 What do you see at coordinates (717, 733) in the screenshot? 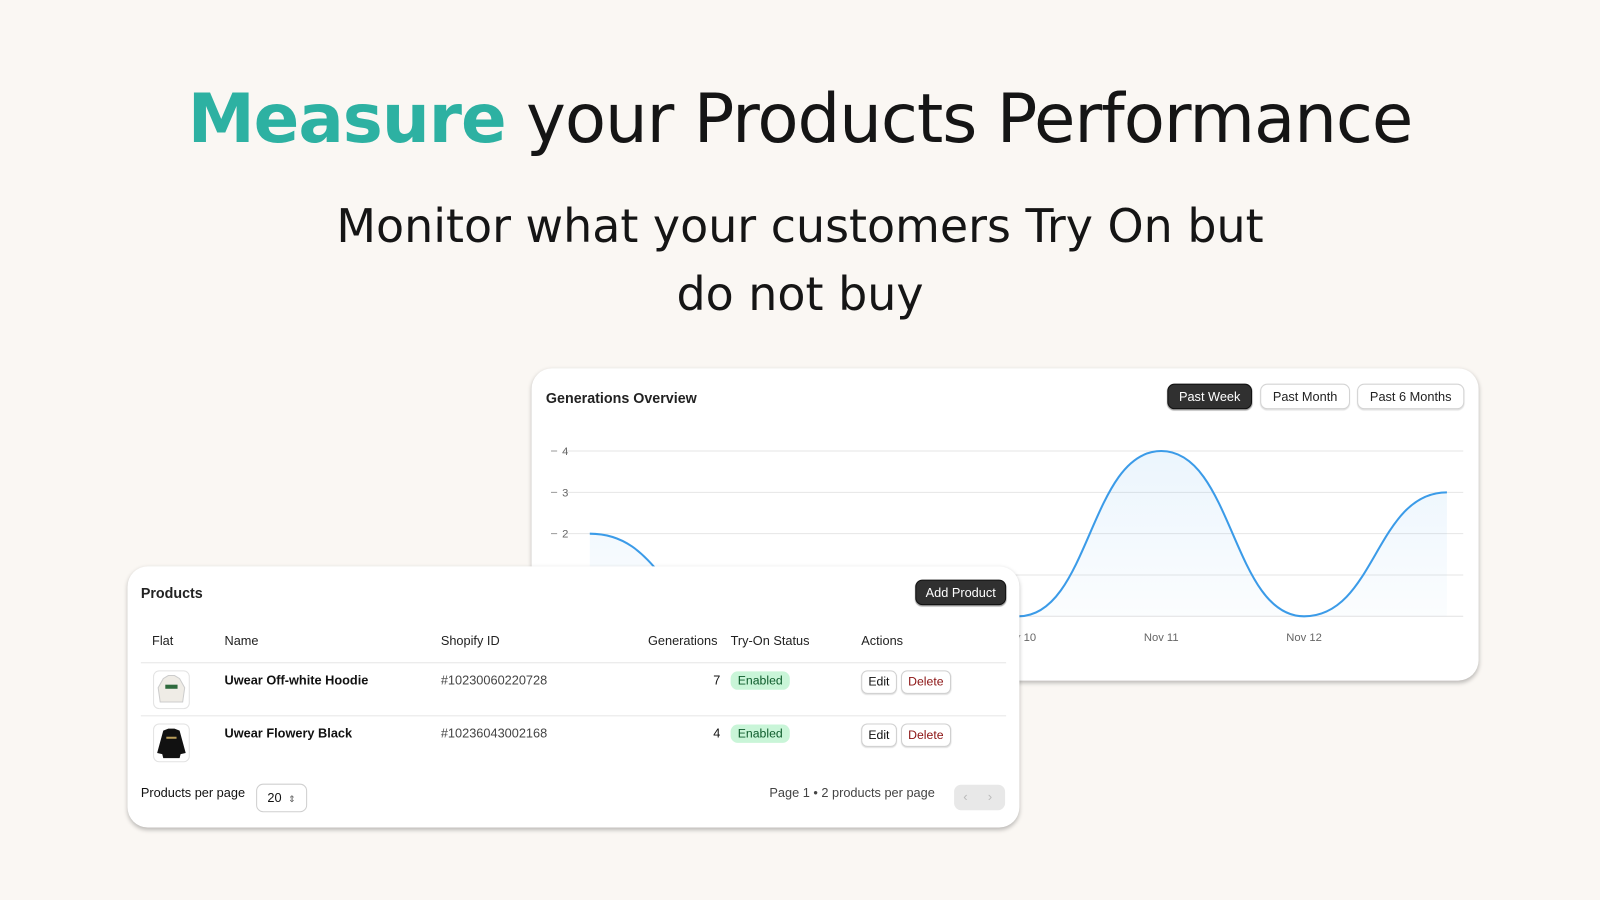
I see `generations-count: 4` at bounding box center [717, 733].